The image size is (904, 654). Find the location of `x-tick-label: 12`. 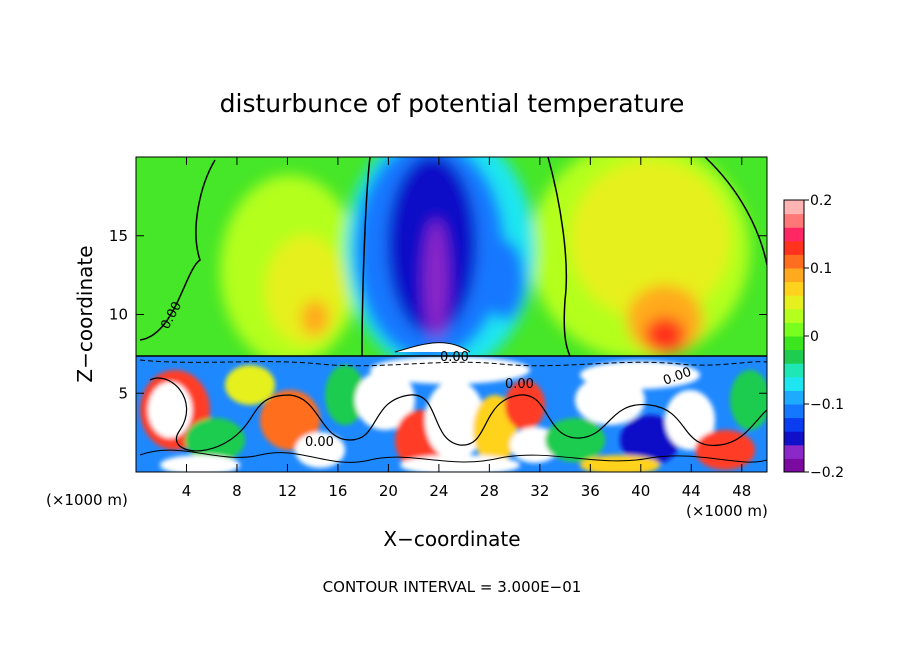

x-tick-label: 12 is located at coordinates (287, 491).